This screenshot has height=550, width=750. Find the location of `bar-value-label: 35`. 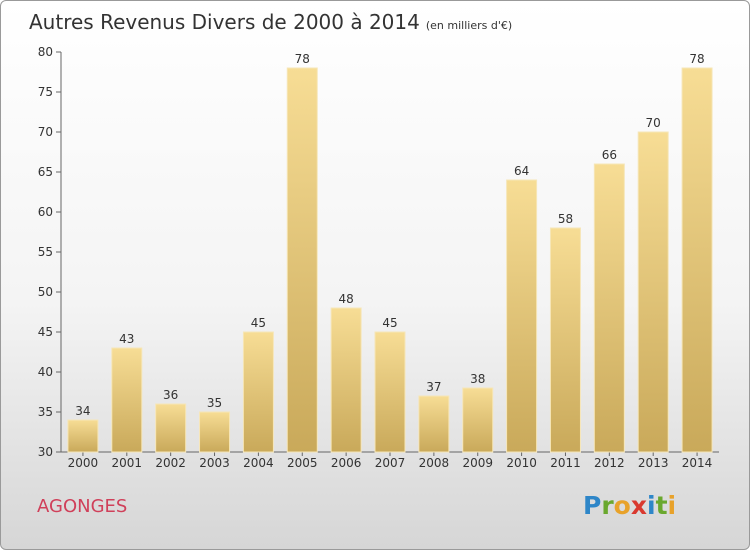

bar-value-label: 35 is located at coordinates (214, 403).